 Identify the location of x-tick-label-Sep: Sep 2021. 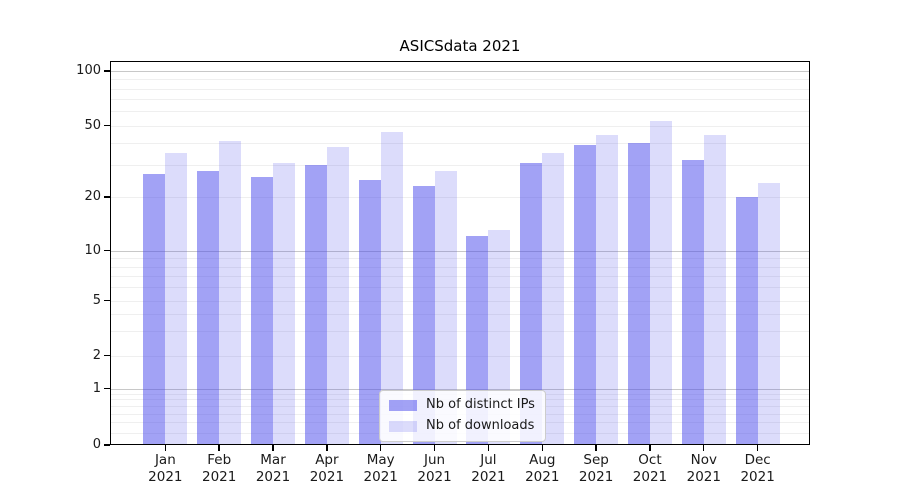
(596, 468).